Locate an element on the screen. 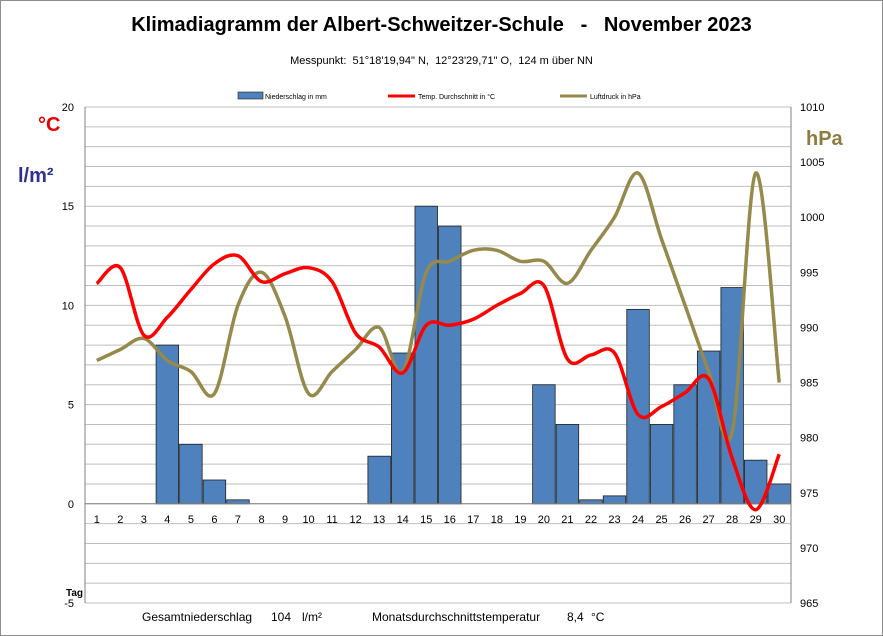  x-tick-label: 19 is located at coordinates (520, 520).